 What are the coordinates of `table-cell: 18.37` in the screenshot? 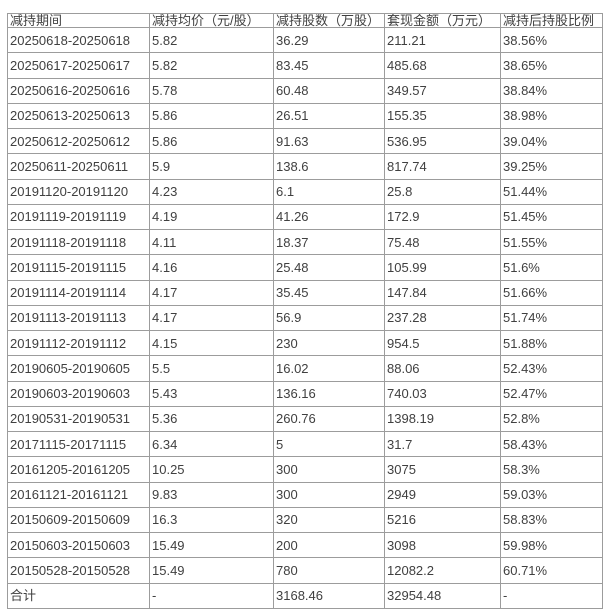 It's located at (329, 242).